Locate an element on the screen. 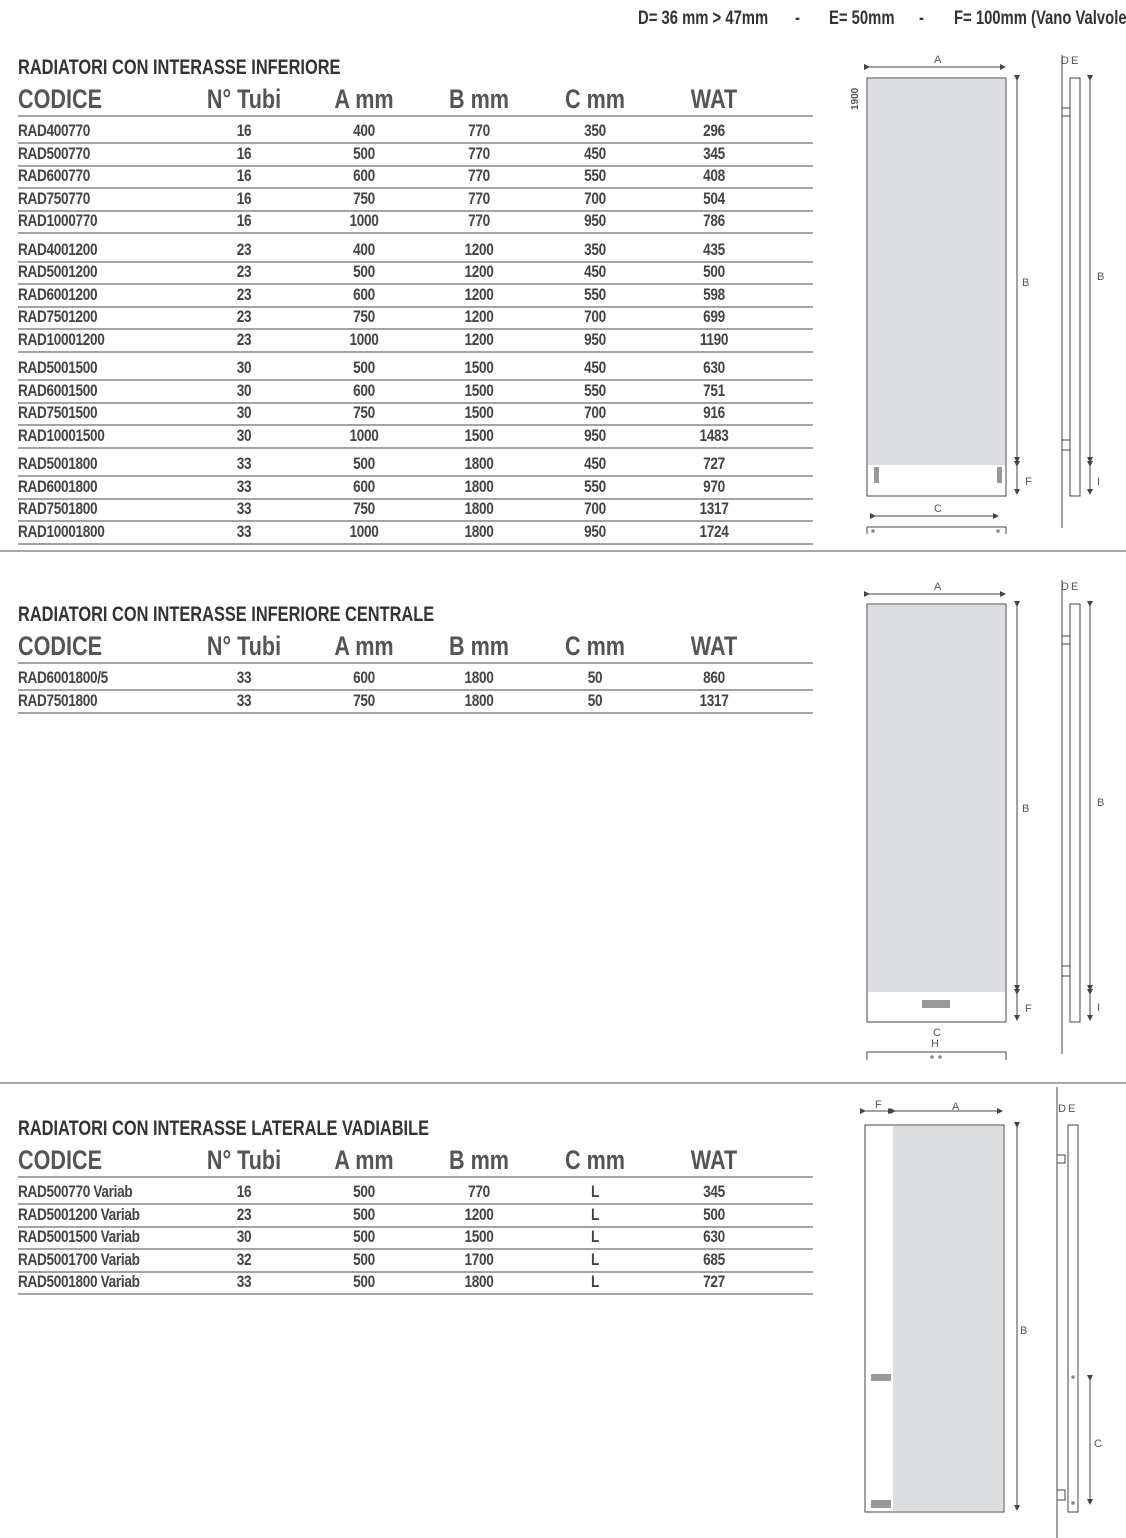  table-cell: RAD5001200 is located at coordinates (58, 272).